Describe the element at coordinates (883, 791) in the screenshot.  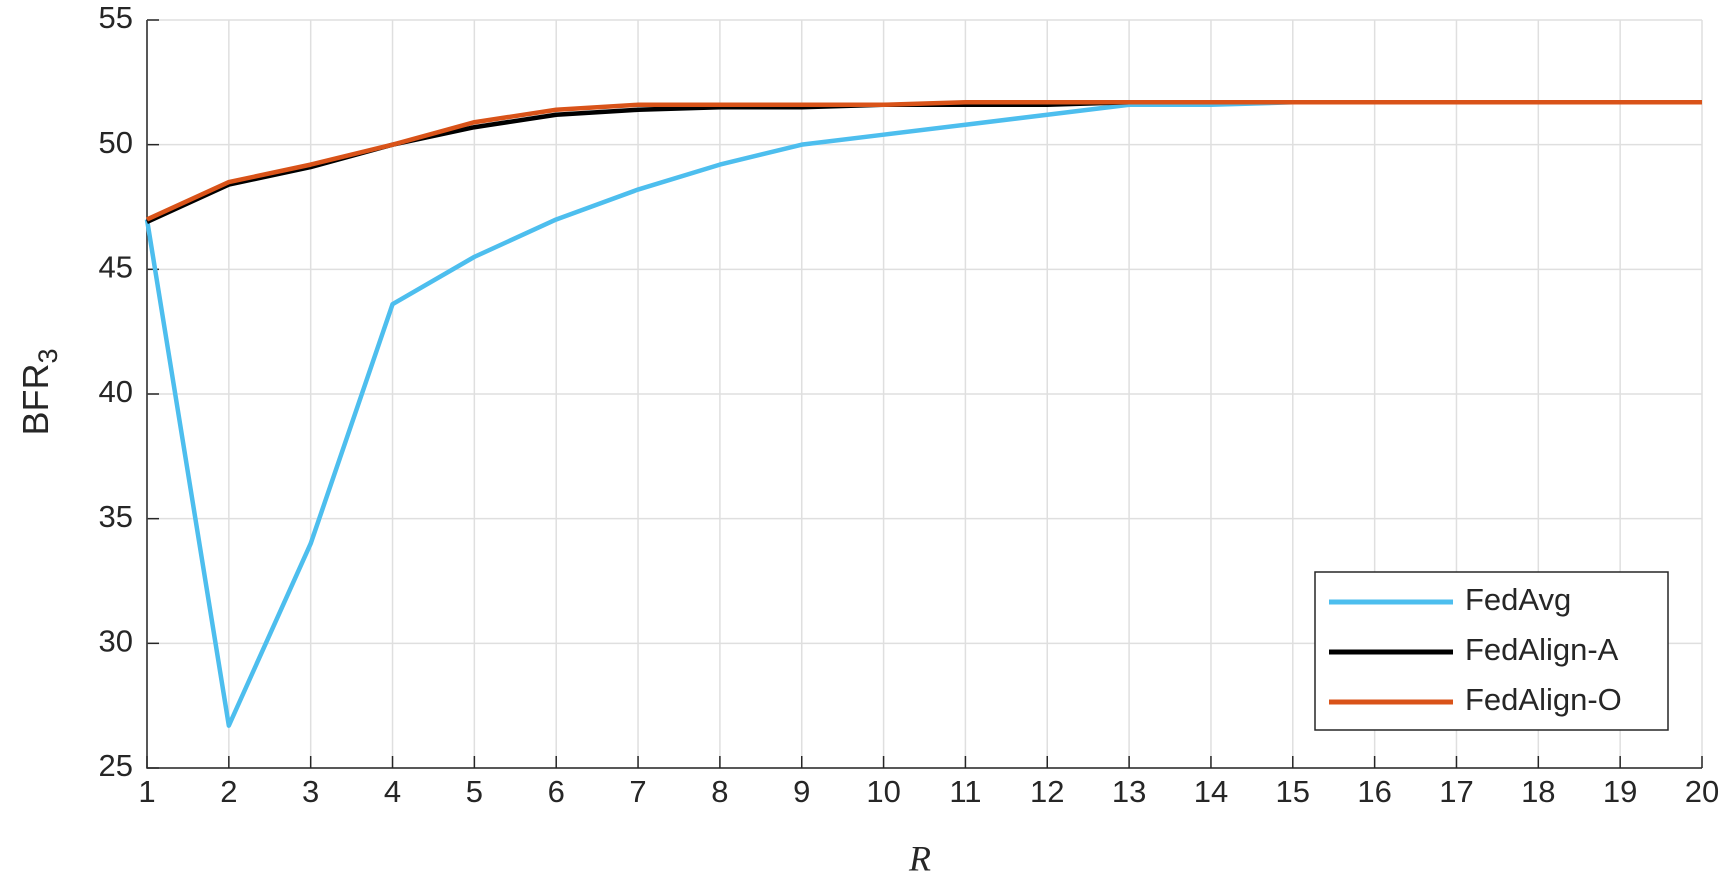
I see `x-tick-label: 10` at that location.